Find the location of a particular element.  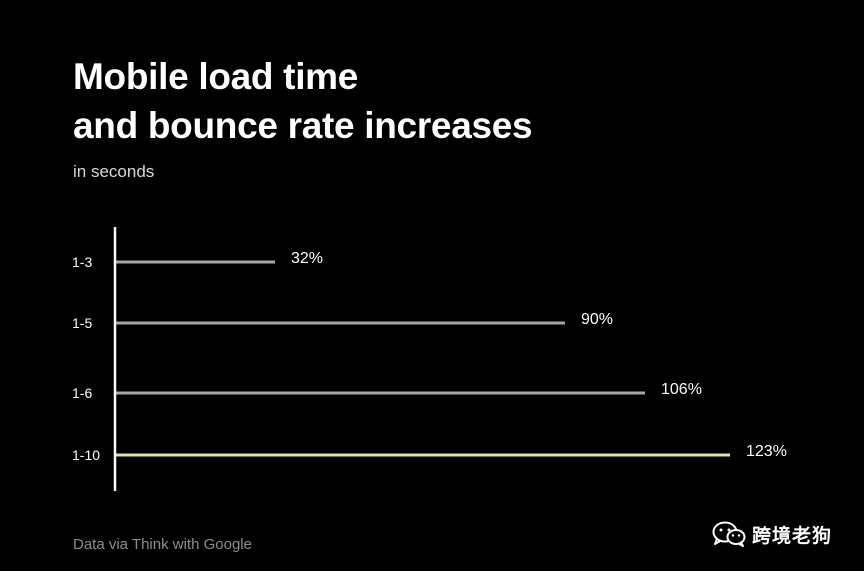

wechat-icon is located at coordinates (729, 534).